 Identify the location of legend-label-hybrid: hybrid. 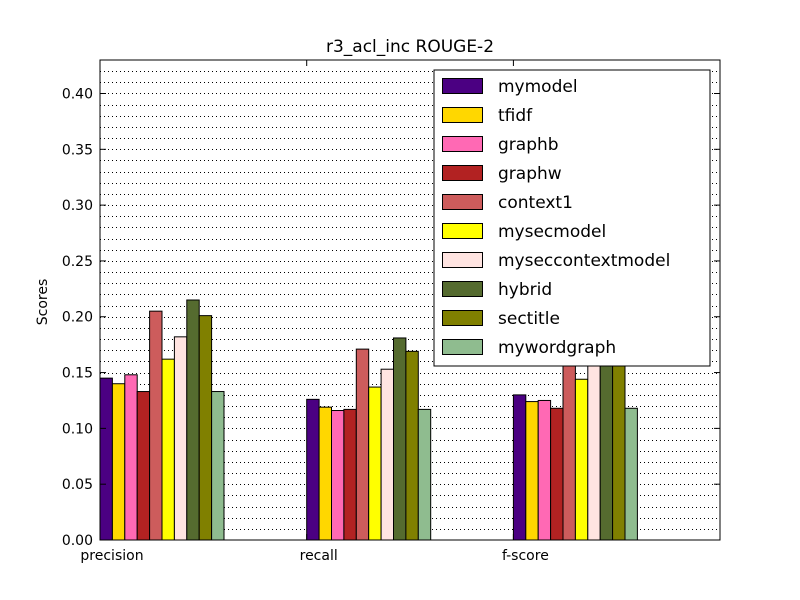
(525, 290).